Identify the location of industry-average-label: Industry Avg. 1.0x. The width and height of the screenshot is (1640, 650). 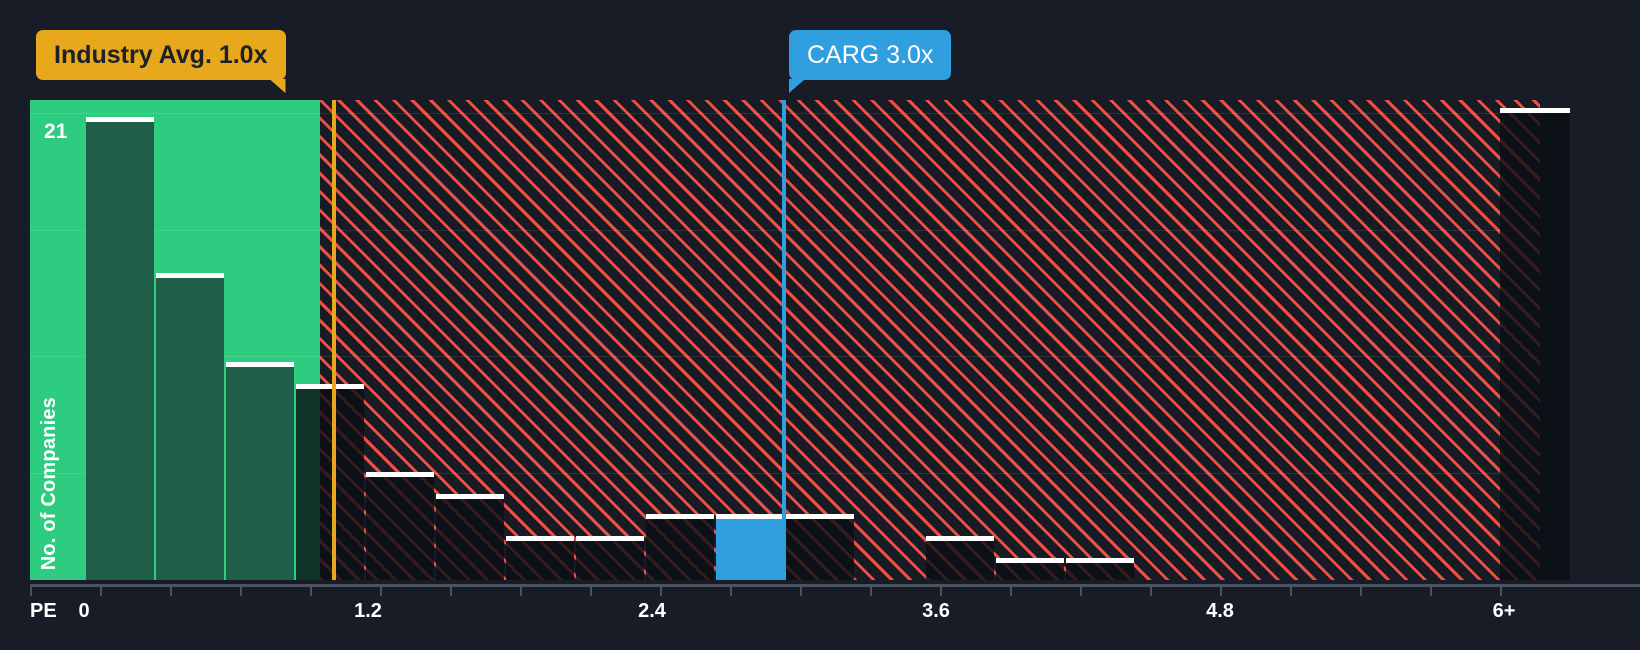
(161, 54).